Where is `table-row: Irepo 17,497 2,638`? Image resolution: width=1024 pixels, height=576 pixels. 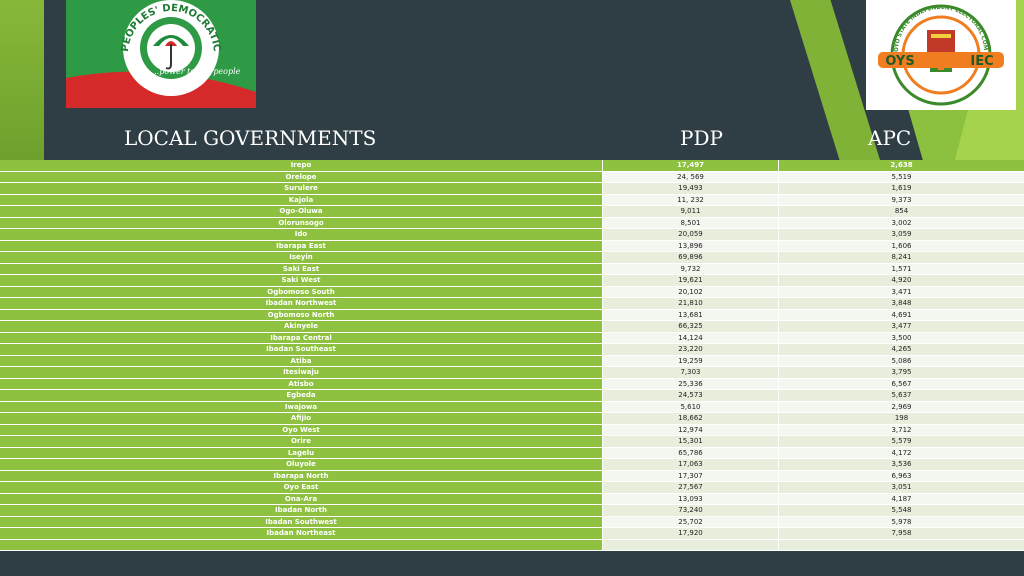 table-row: Irepo 17,497 2,638 is located at coordinates (512, 166).